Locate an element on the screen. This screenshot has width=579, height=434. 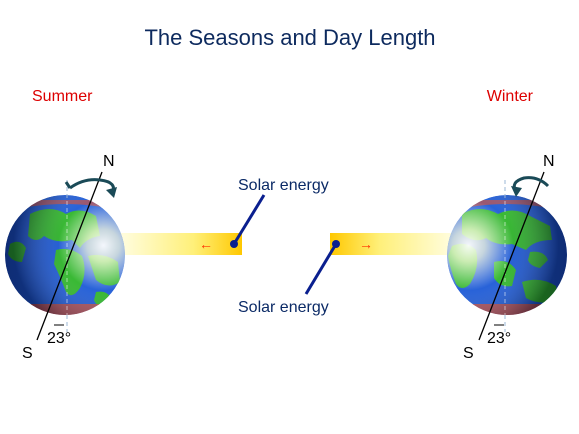
summer-tilt-label: 23° is located at coordinates (59, 338).